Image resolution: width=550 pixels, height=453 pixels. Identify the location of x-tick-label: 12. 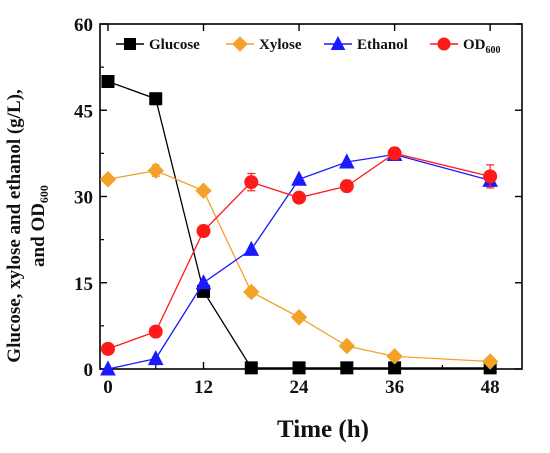
(203, 387).